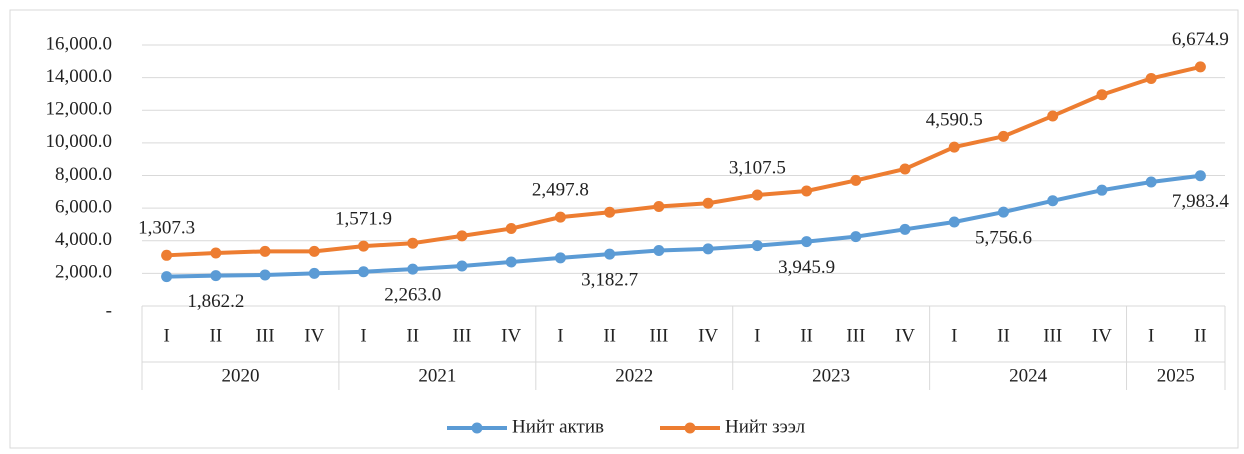 This screenshot has height=454, width=1244. I want to click on data-label: 5,756.6, so click(1003, 237).